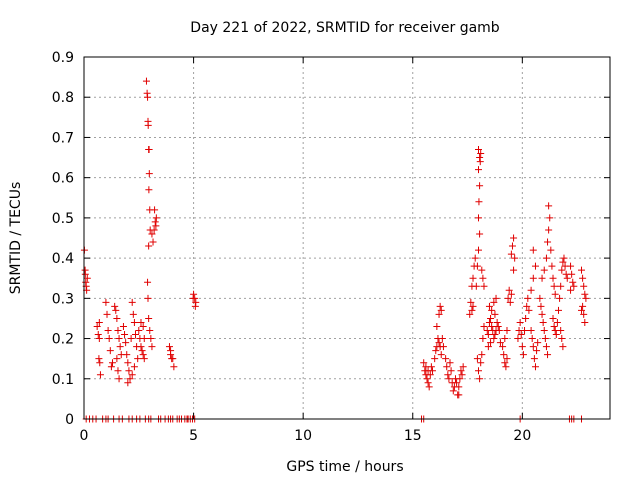 The width and height of the screenshot is (640, 480). What do you see at coordinates (63, 340) in the screenshot?
I see `y-tick-label: 0.2` at bounding box center [63, 340].